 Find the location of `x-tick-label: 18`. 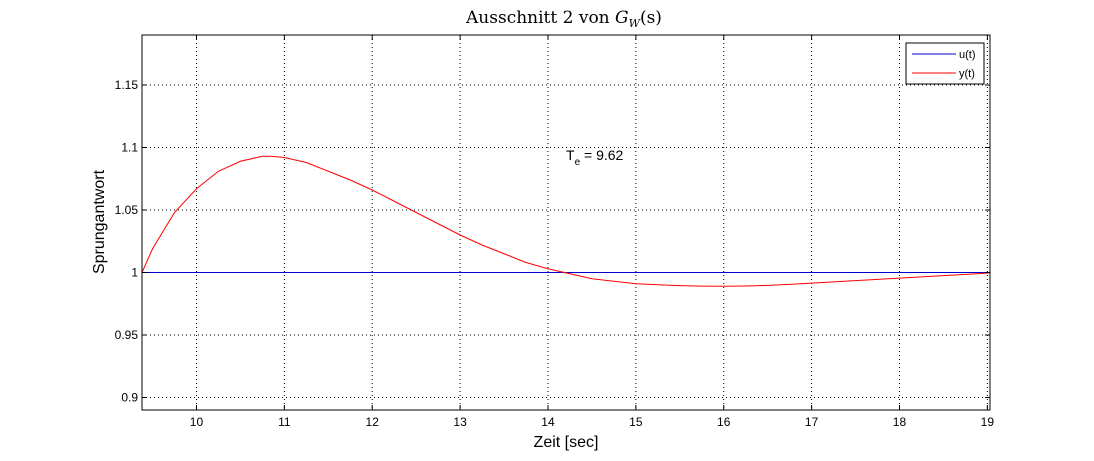

x-tick-label: 18 is located at coordinates (900, 422).